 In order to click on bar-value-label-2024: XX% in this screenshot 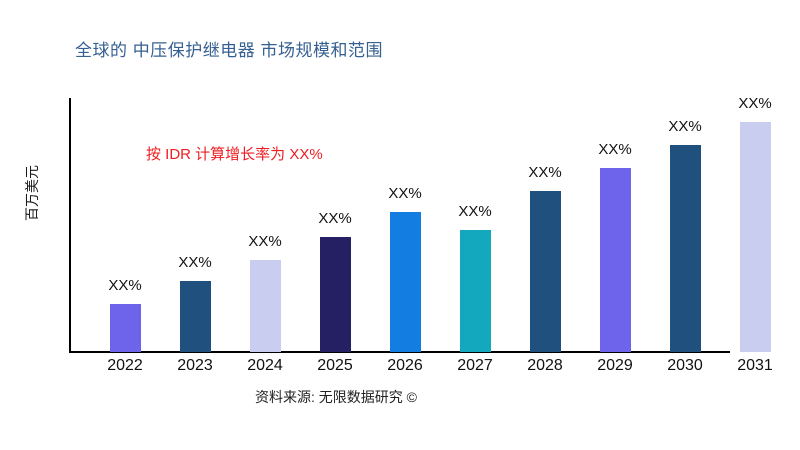, I will do `click(265, 241)`.